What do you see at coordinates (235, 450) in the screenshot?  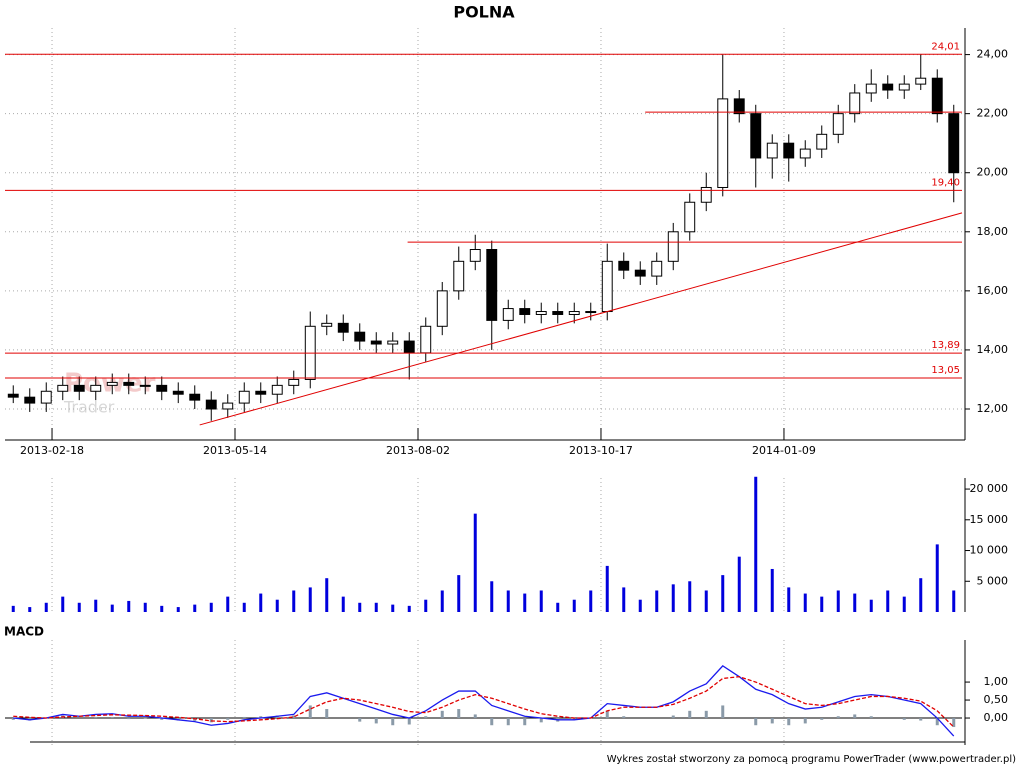 I see `x-tick-label: 2013-05-14` at bounding box center [235, 450].